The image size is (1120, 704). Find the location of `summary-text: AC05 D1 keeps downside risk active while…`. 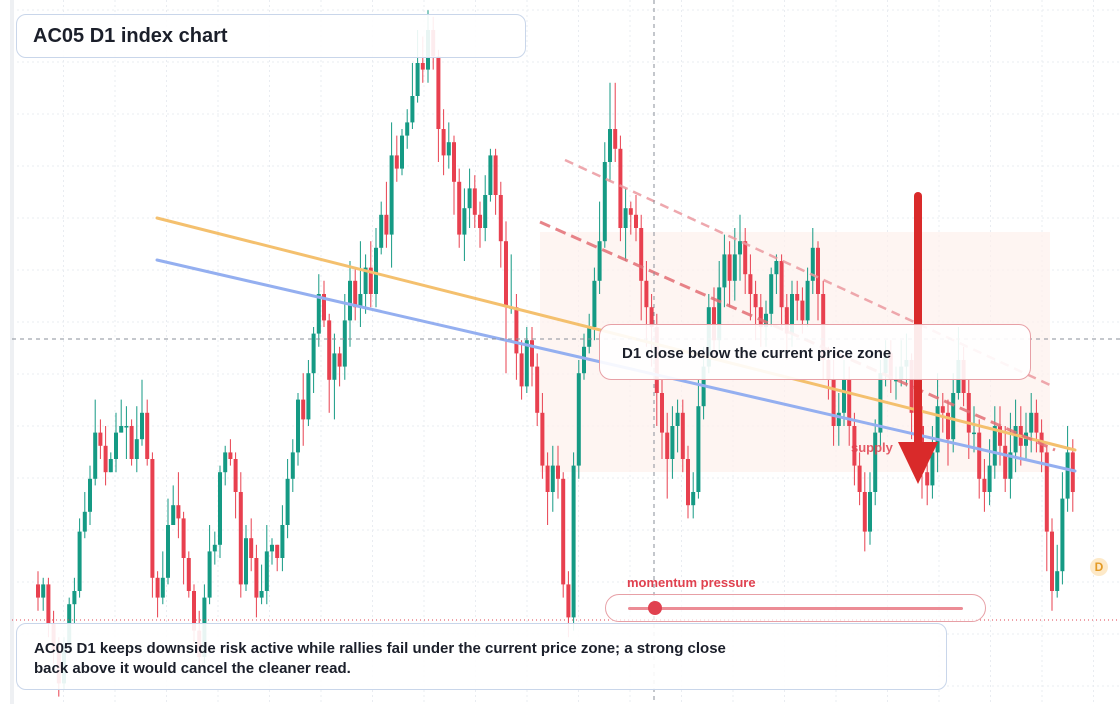

summary-text: AC05 D1 keeps downside risk active while… is located at coordinates (380, 658).